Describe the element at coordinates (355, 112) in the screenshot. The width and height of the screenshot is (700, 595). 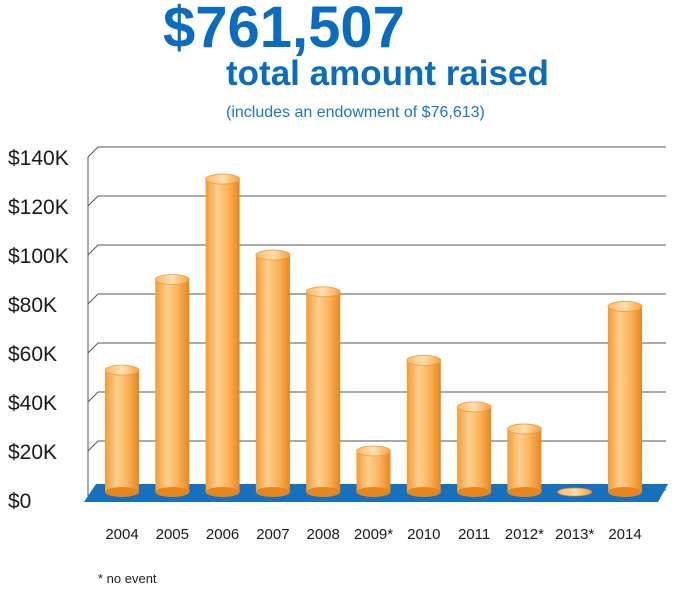
I see `endowment-note: (includes an endowment of $76,613)` at that location.